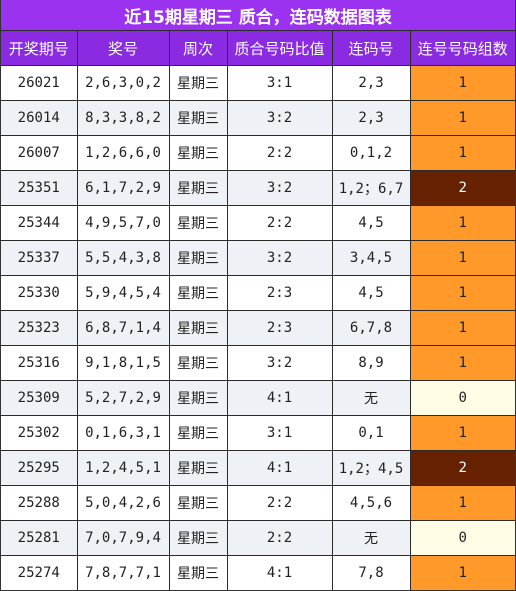  Describe the element at coordinates (39, 83) in the screenshot. I see `cell-issue: 26021` at that location.